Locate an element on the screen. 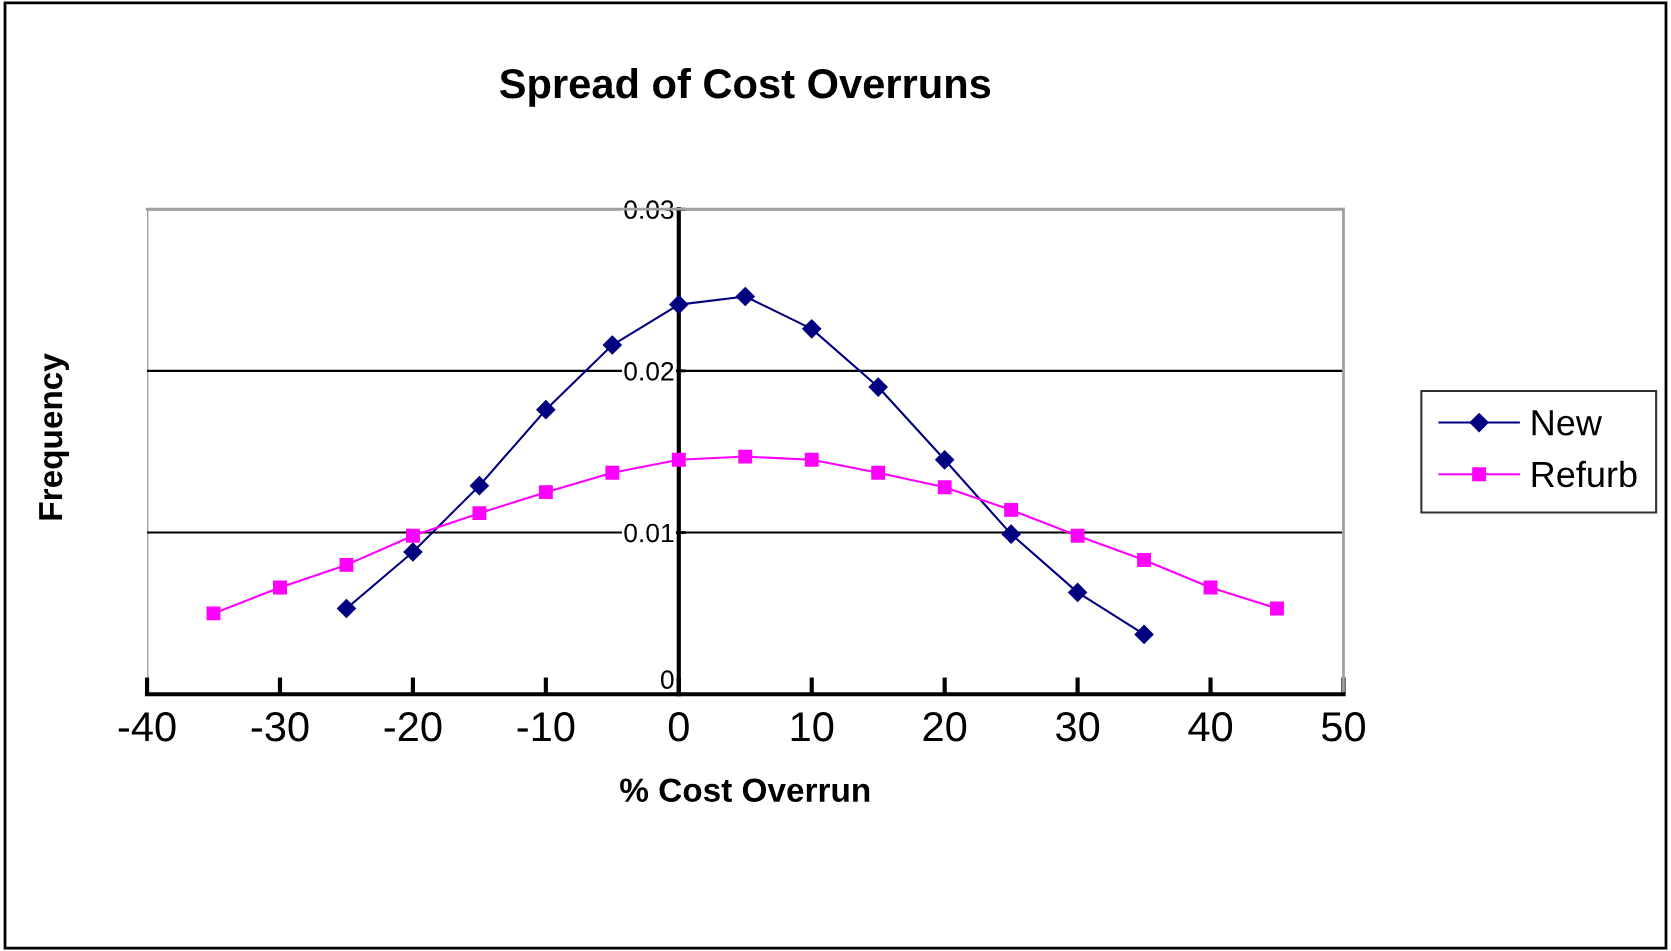 The image size is (1671, 951). x-tick-label: 30 is located at coordinates (1078, 727).